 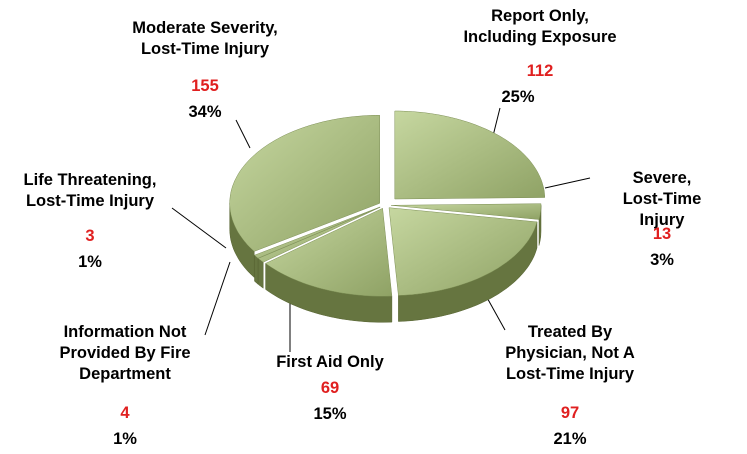 I want to click on value-label: 112, so click(x=540, y=71).